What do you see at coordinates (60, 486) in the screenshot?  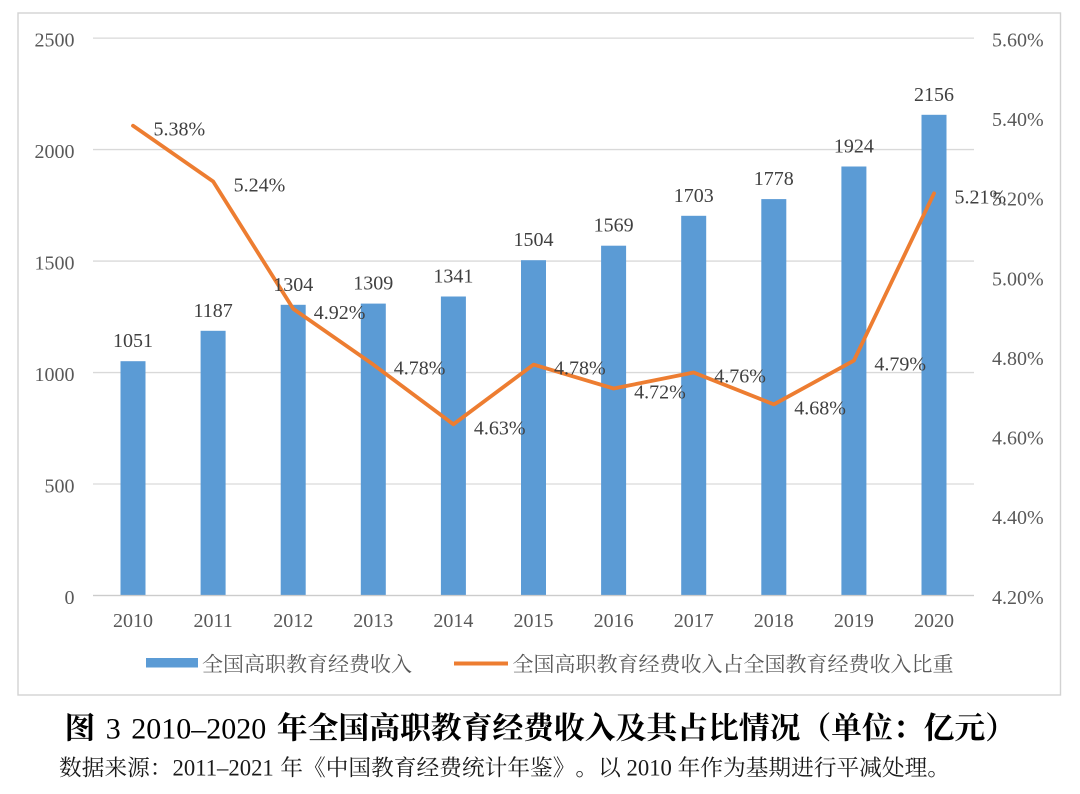 I see `svg-text: 500` at bounding box center [60, 486].